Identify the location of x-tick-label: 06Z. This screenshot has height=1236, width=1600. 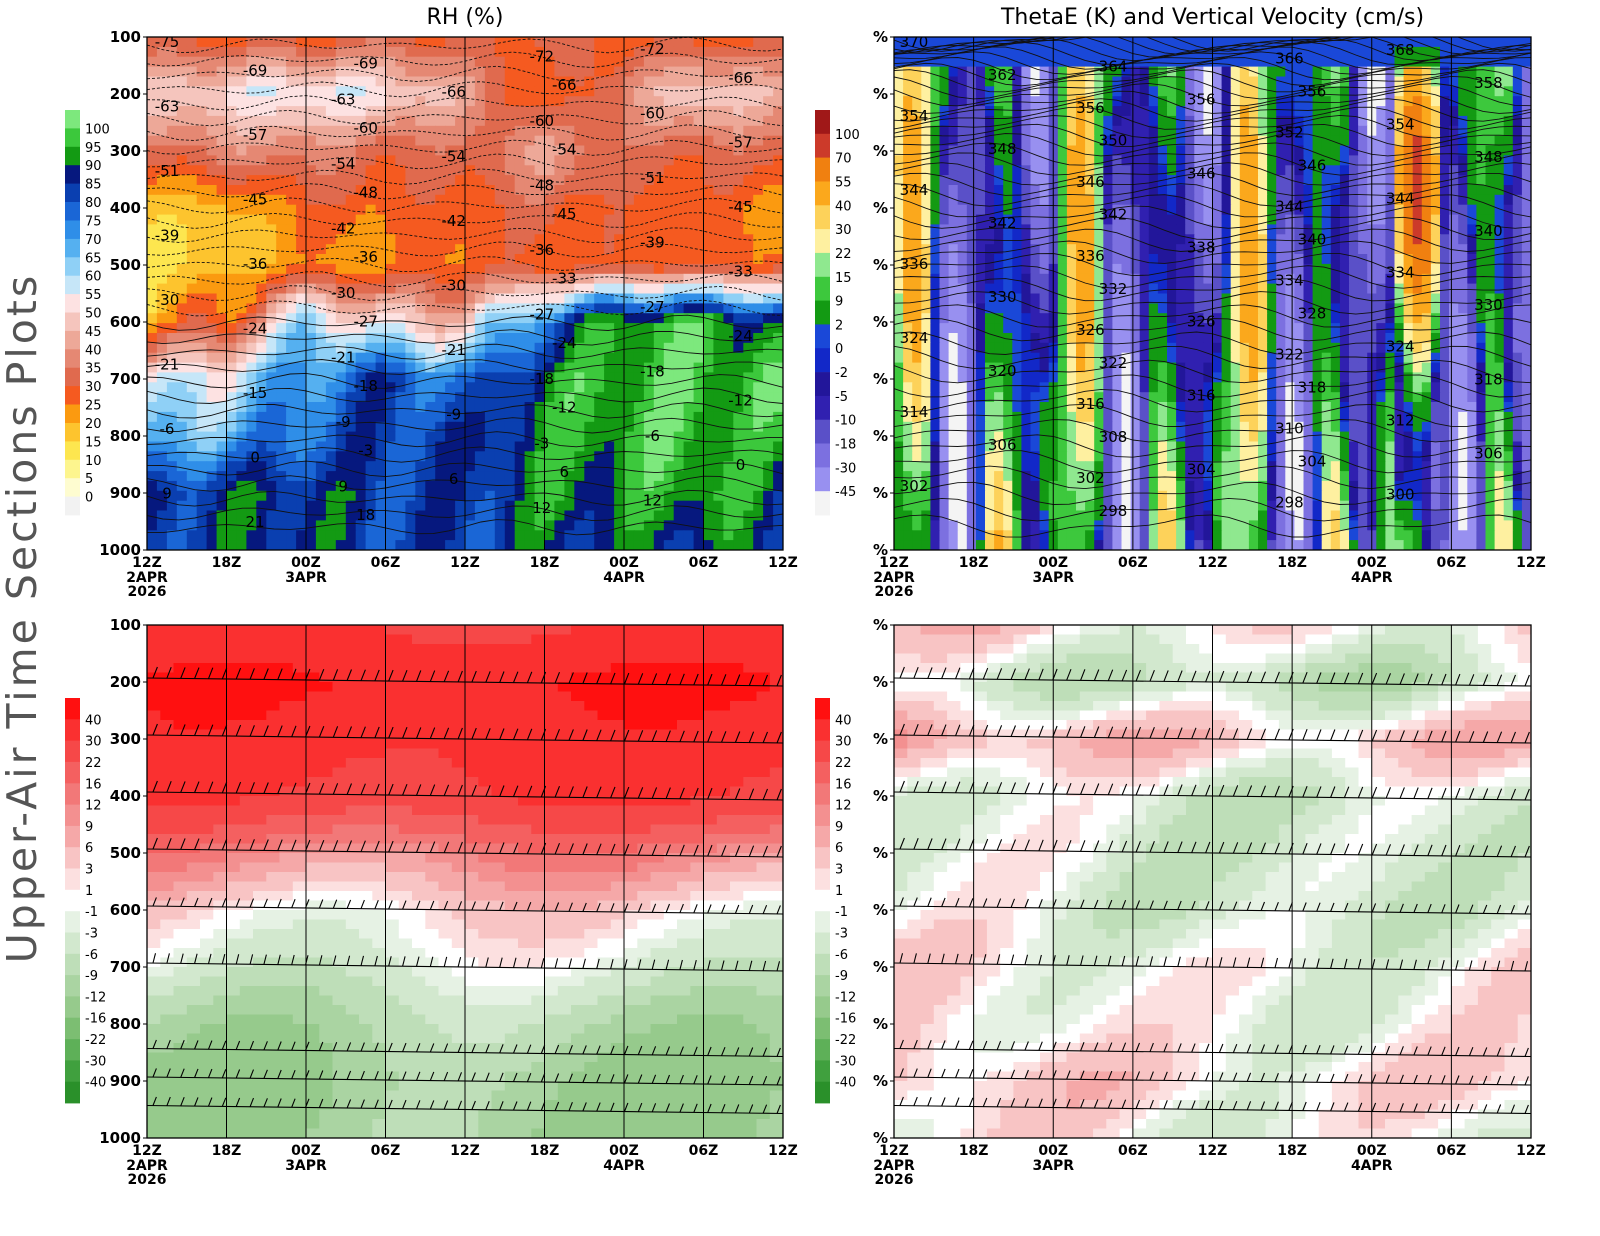
(386, 563).